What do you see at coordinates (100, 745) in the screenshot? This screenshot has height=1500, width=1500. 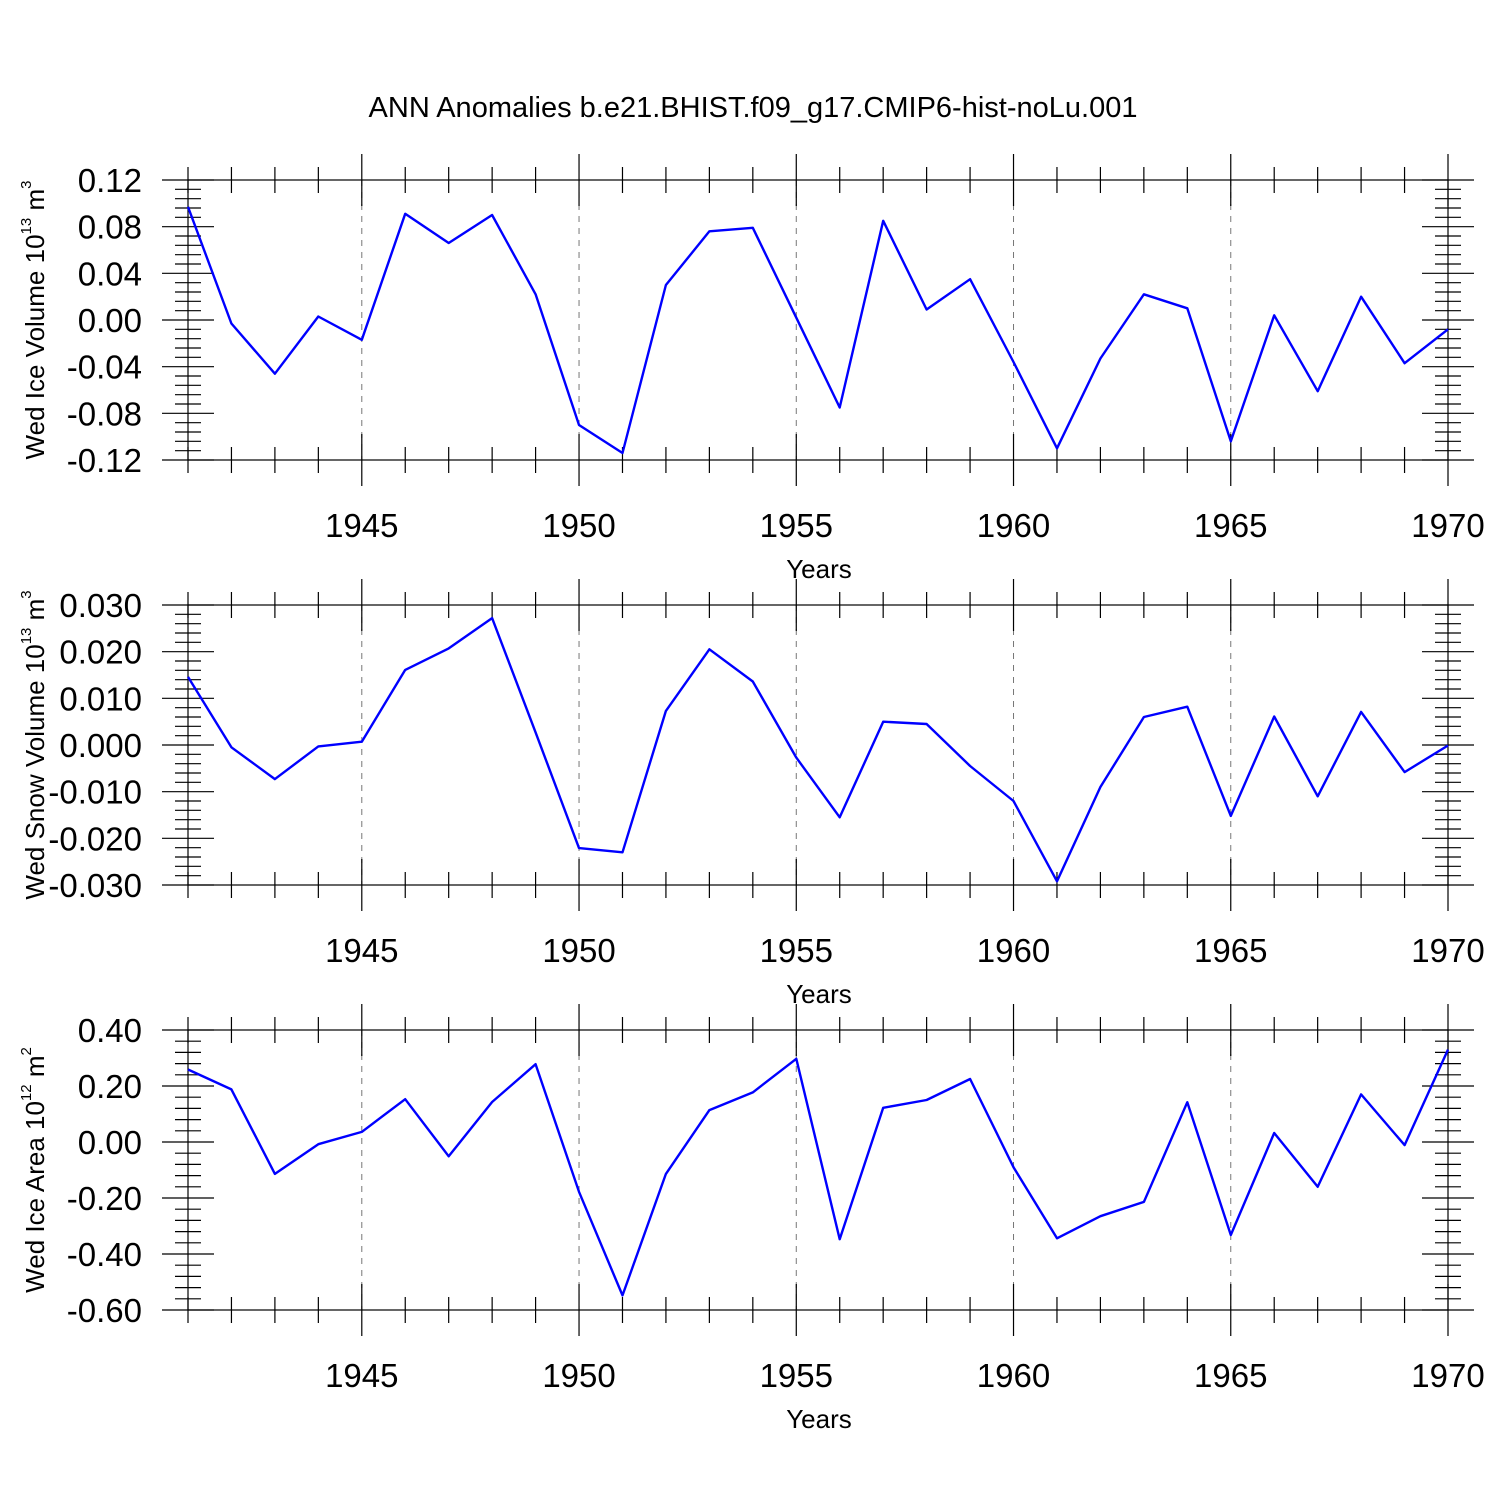 I see `y-tick-label: 0.000` at bounding box center [100, 745].